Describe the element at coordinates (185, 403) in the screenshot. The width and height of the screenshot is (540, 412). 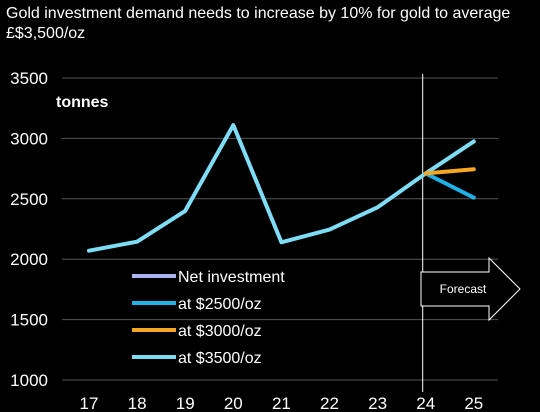
I see `x-tick-label: 19` at that location.